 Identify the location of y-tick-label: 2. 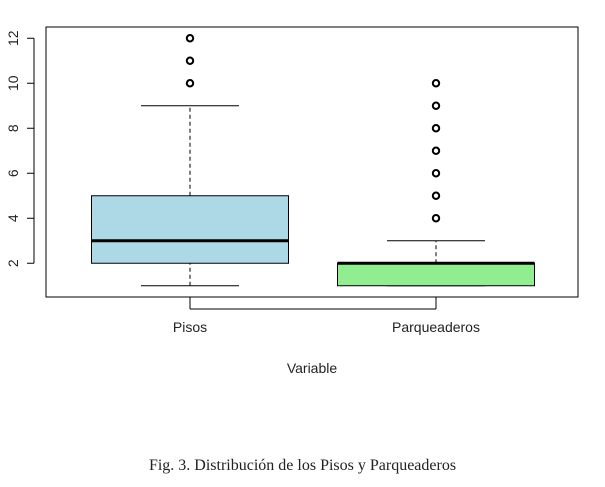
(13, 263).